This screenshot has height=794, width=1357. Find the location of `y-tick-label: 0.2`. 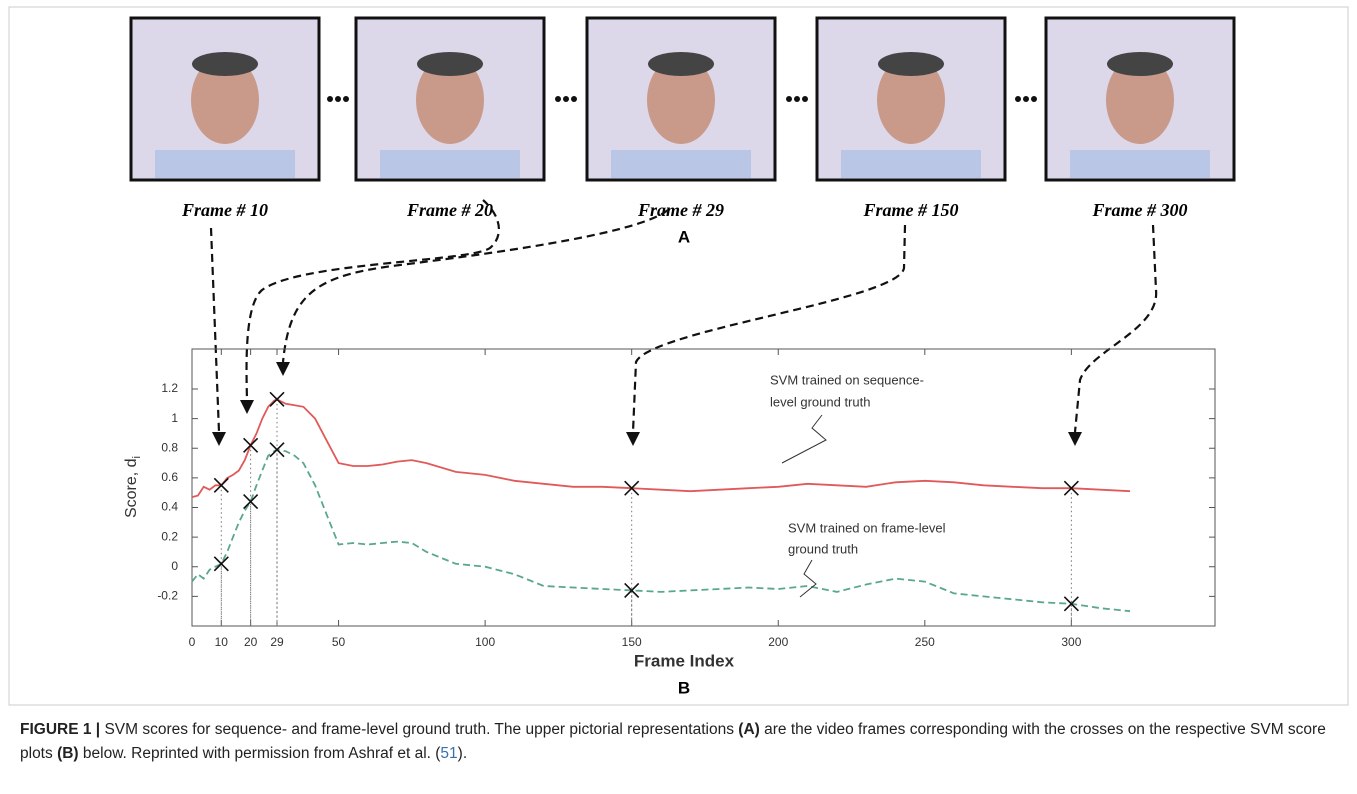

y-tick-label: 0.2 is located at coordinates (169, 536).